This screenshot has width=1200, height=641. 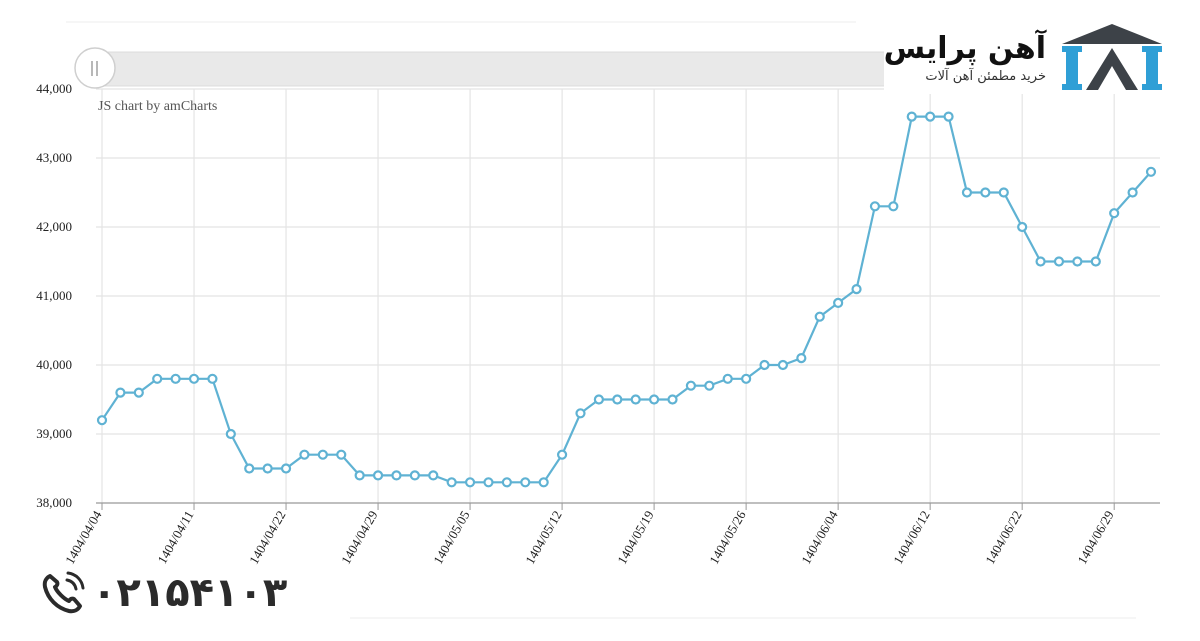 What do you see at coordinates (1095, 537) in the screenshot?
I see `x-tick-label: 1404/06/29` at bounding box center [1095, 537].